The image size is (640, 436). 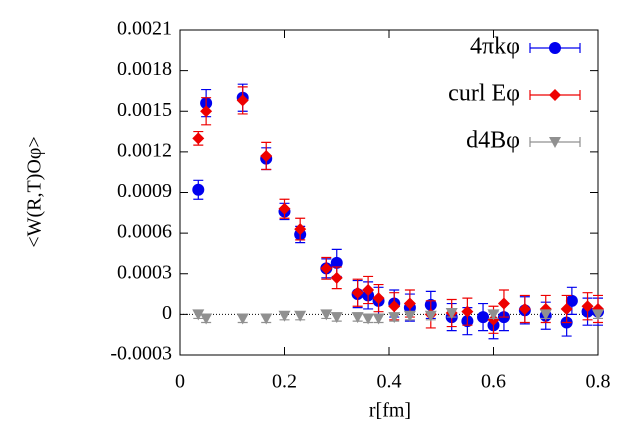 I want to click on y-axis-label: <W(R,T)Oφ>, so click(x=35, y=191).